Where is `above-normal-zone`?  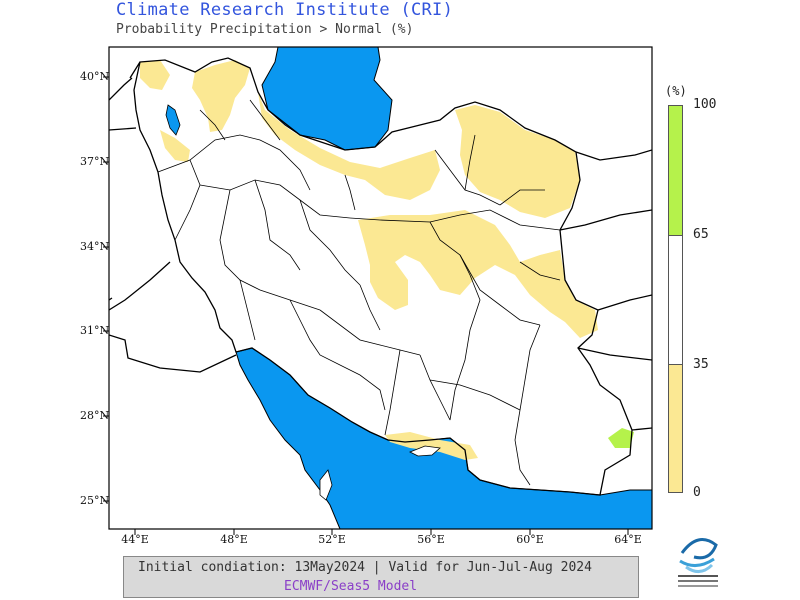
above-normal-zone is located at coordinates (621, 438).